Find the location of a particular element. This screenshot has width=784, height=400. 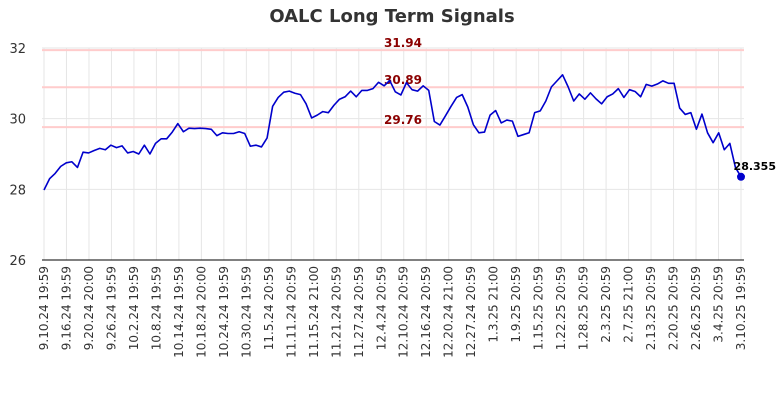

x-tick-label: 1.15.25 20:59 is located at coordinates (539, 308).